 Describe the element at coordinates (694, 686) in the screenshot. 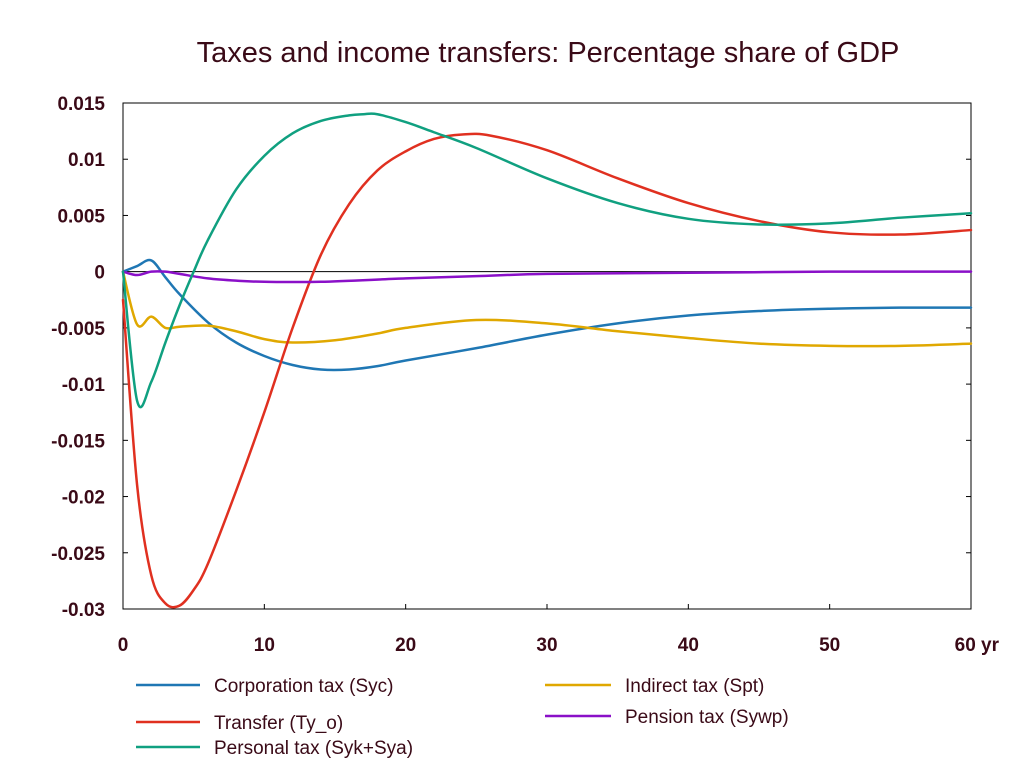

I see `legend-label: Indirect tax (Spt)` at that location.